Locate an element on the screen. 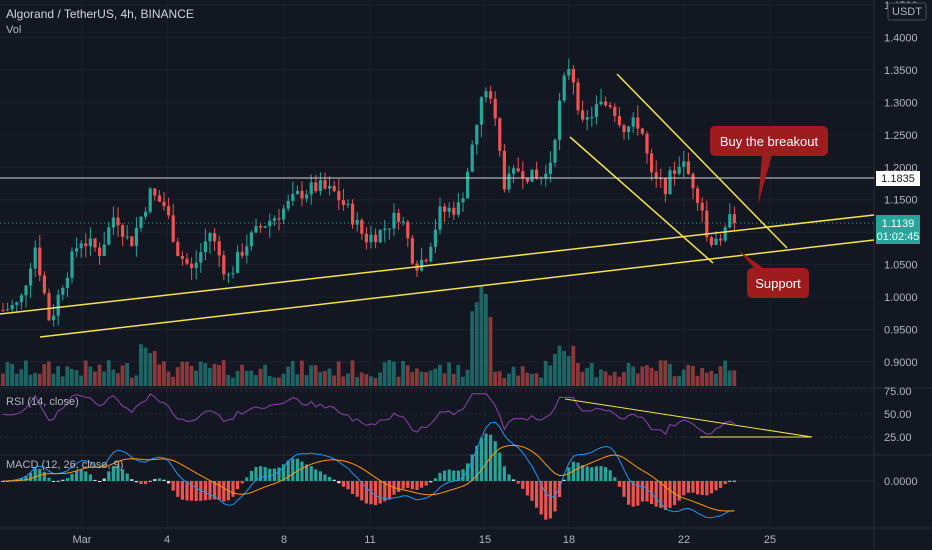 The height and width of the screenshot is (550, 932). time-axis: Mar 4 8 11 15 18 22 25 is located at coordinates (425, 540).